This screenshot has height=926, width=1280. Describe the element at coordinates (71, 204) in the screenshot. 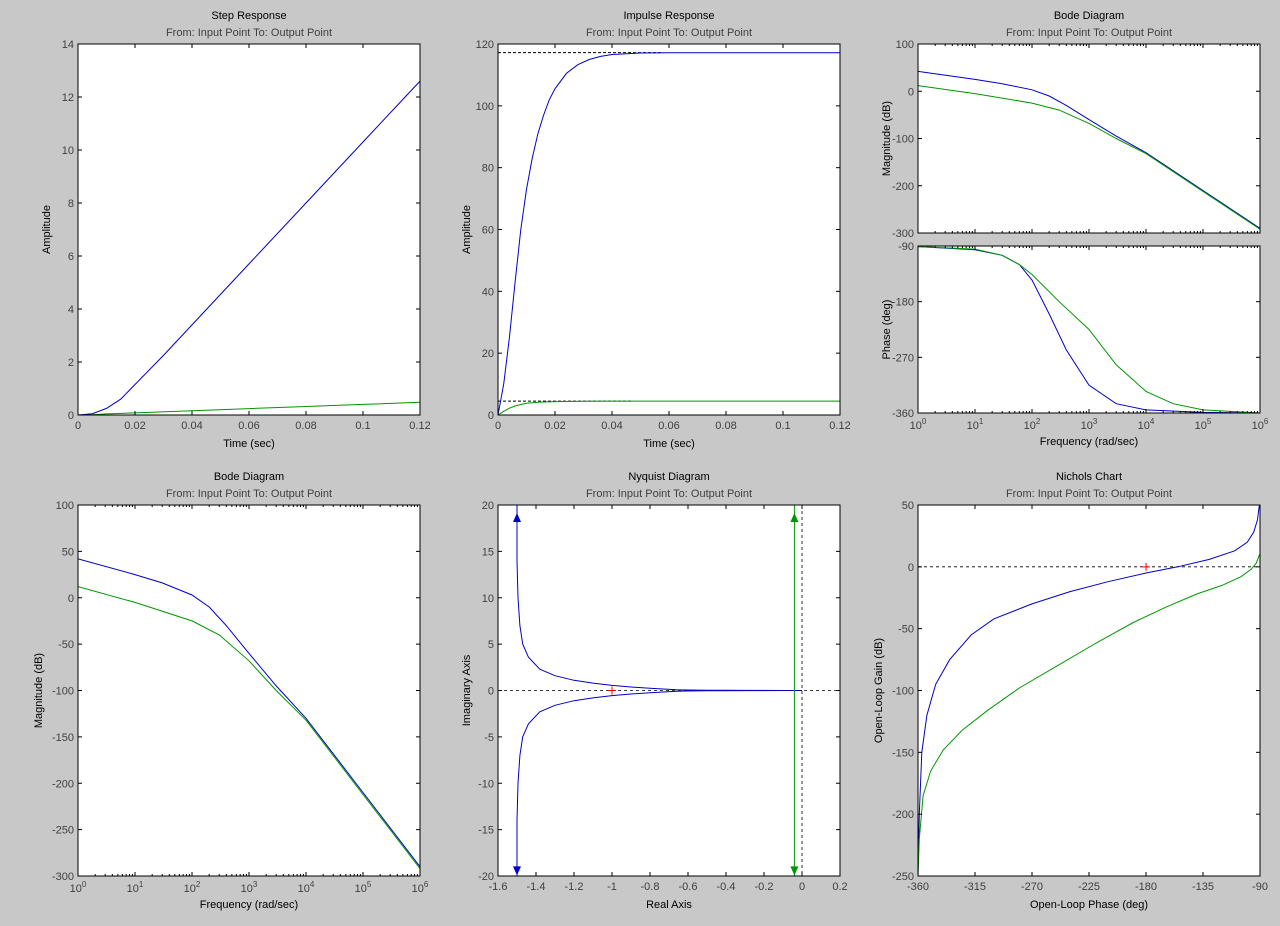

I see `y-tick-label: 8` at that location.